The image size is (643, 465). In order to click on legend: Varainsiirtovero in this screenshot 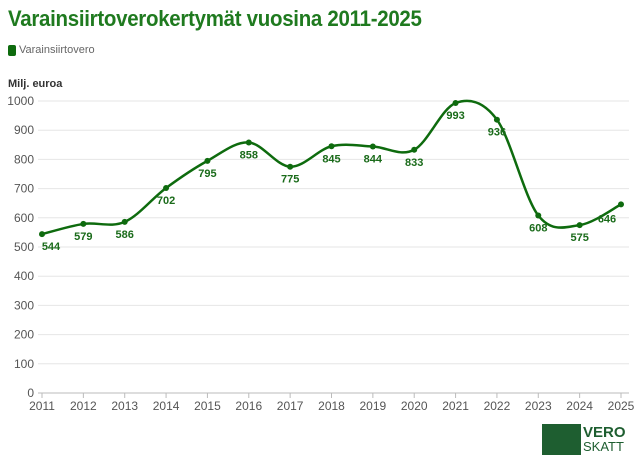, I will do `click(51, 50)`.